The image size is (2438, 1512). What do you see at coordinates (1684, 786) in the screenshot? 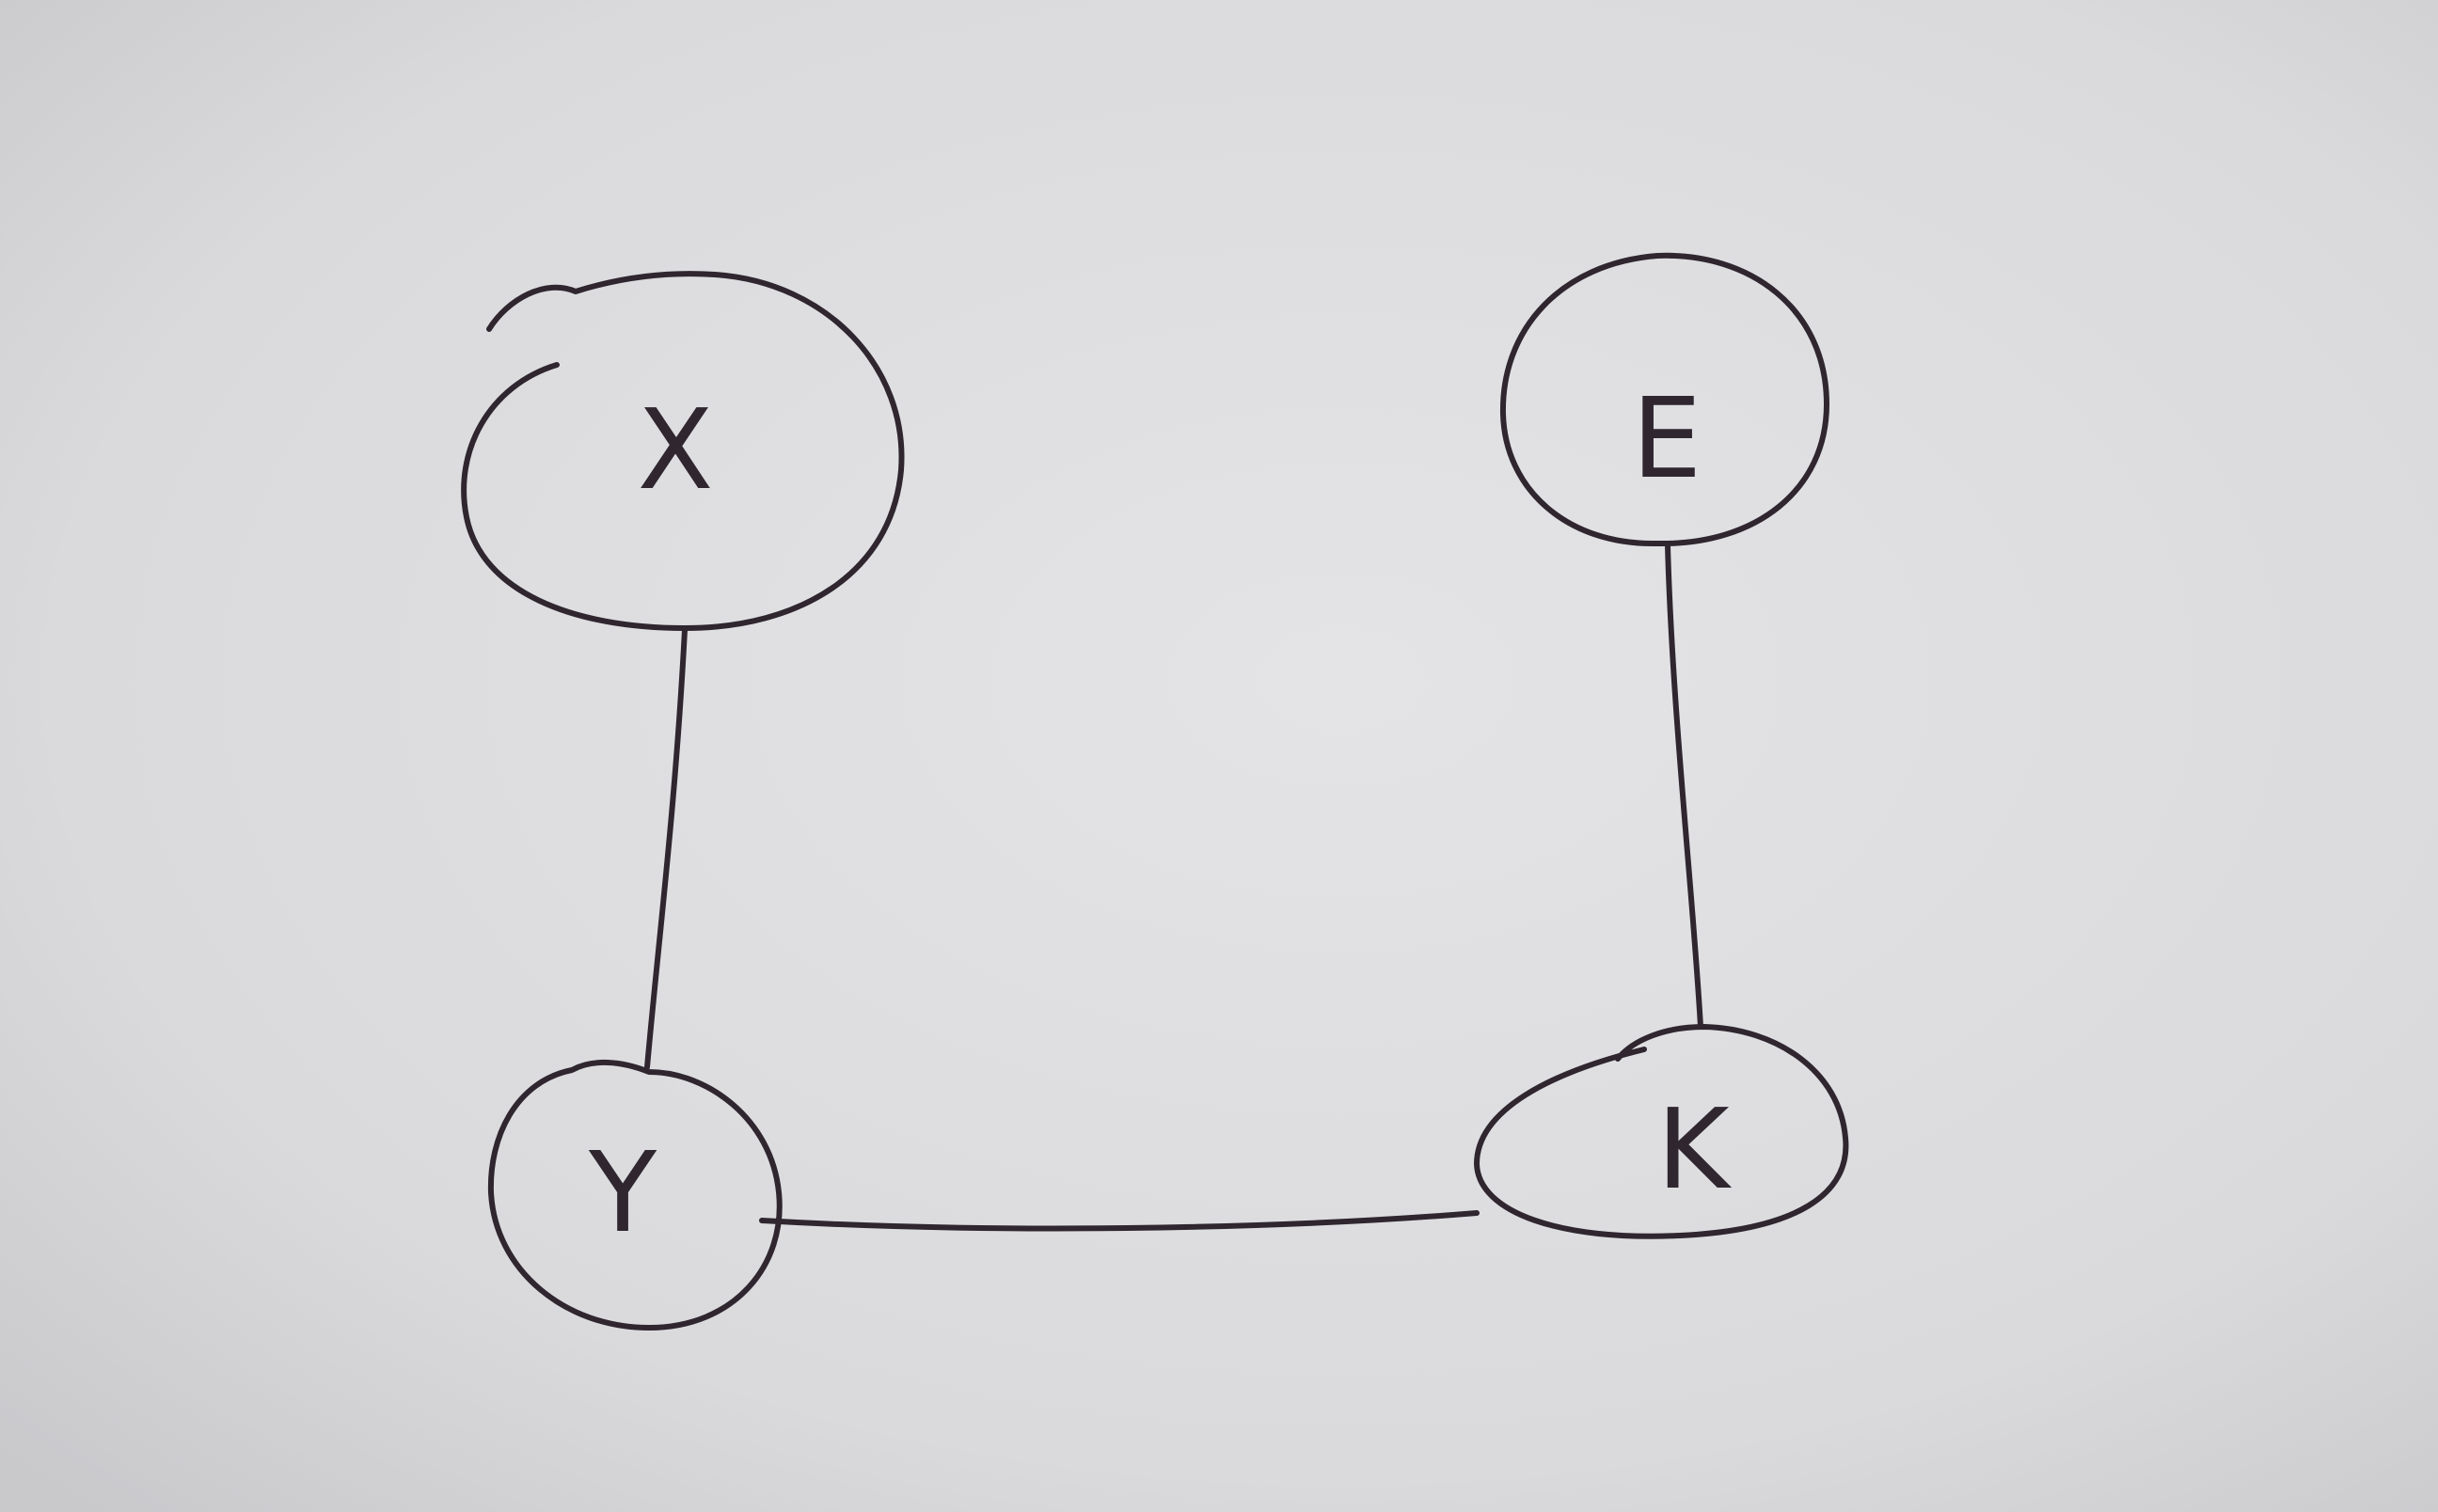
I see `edge-e-k` at bounding box center [1684, 786].